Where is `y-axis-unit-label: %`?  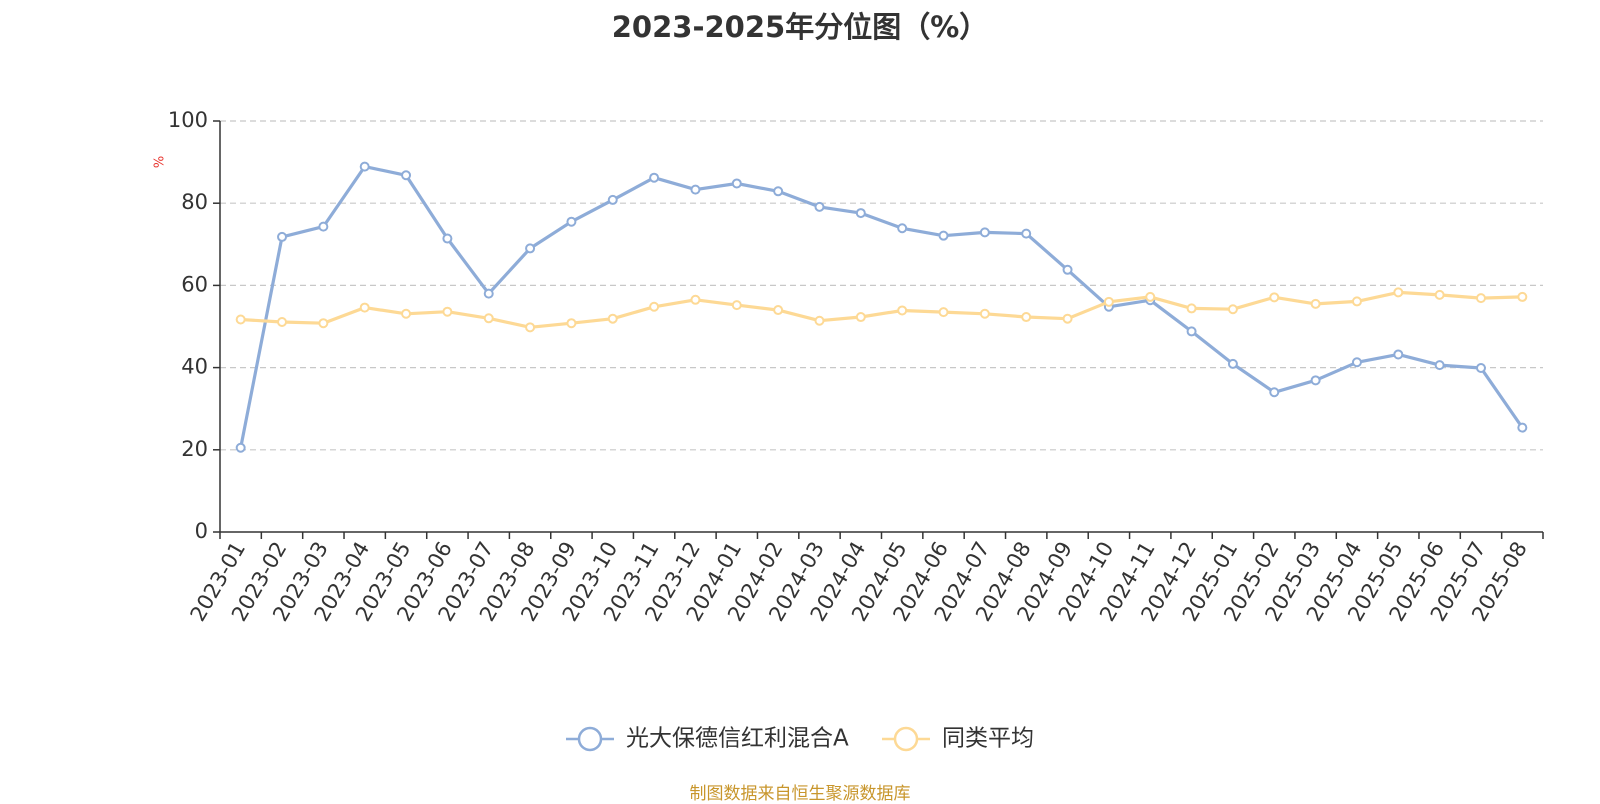 y-axis-unit-label: % is located at coordinates (160, 162).